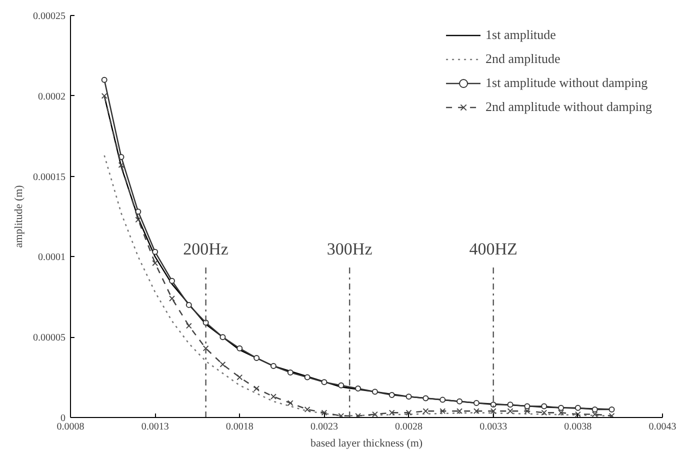 Image resolution: width=682 pixels, height=467 pixels. Describe the element at coordinates (49, 177) in the screenshot. I see `y-tick-label: 0.00015` at that location.